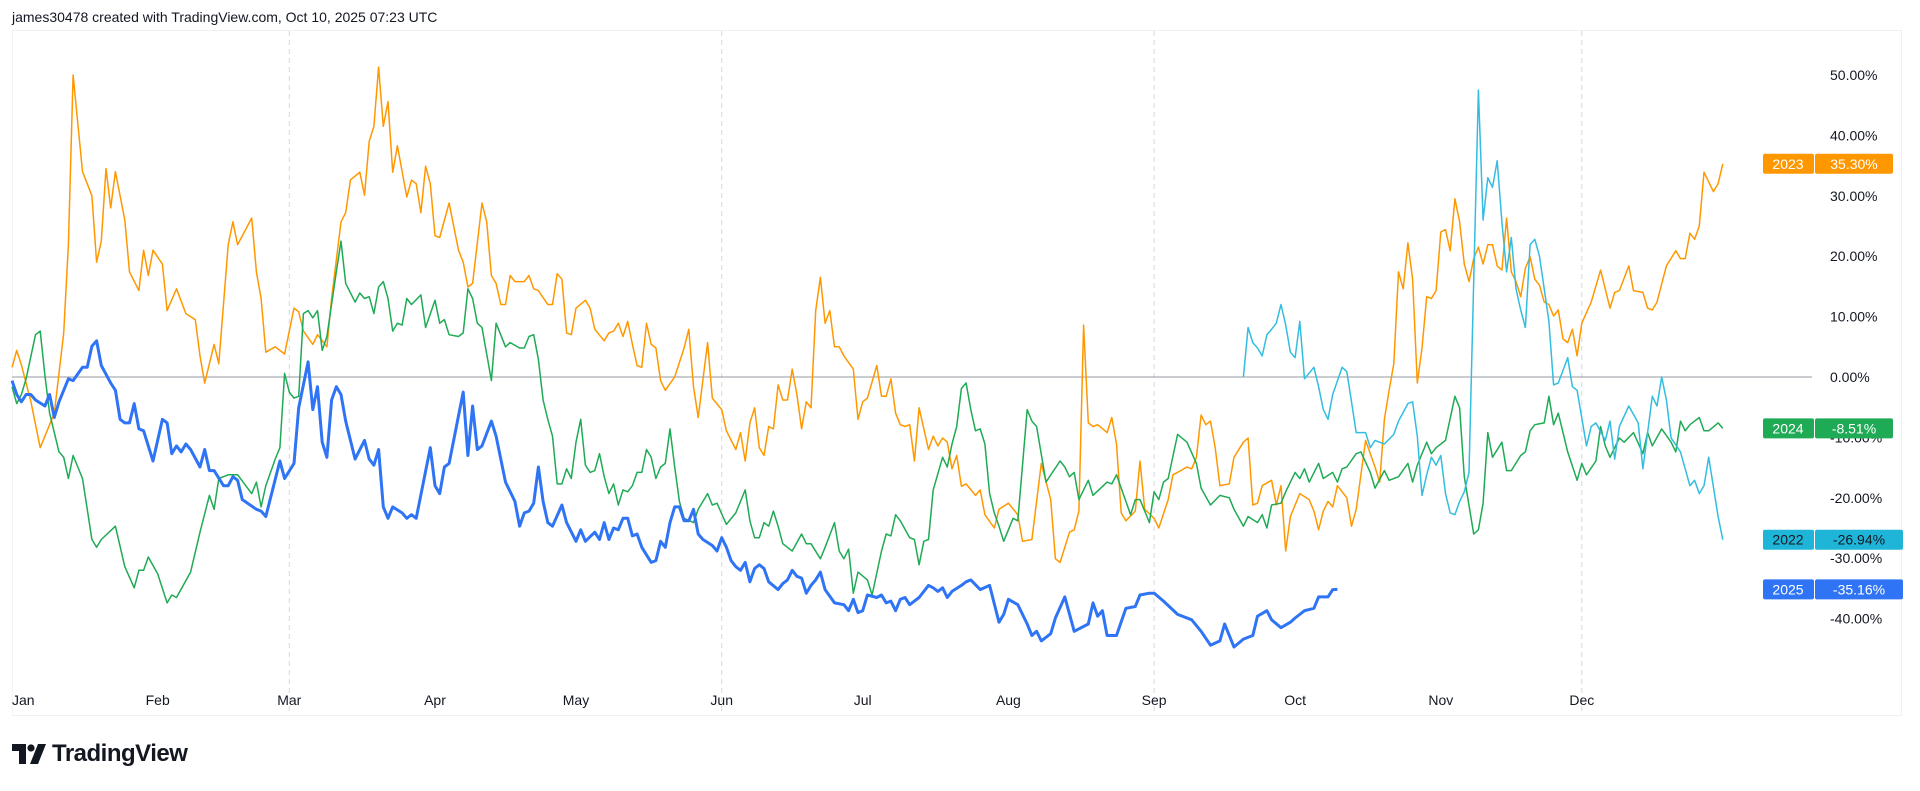 This screenshot has height=791, width=1920. I want to click on y-tick-label: -30.00%, so click(1856, 558).